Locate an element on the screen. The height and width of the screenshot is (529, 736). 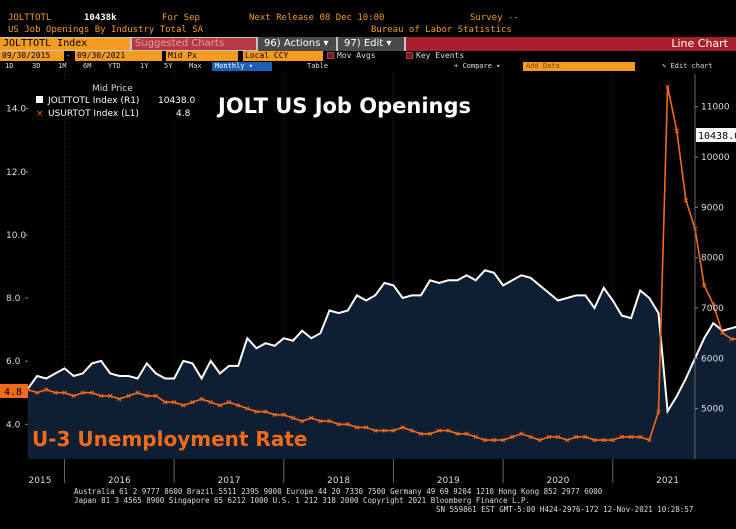
u3-annotation: U-3 Unemployment Rate is located at coordinates (169, 439).